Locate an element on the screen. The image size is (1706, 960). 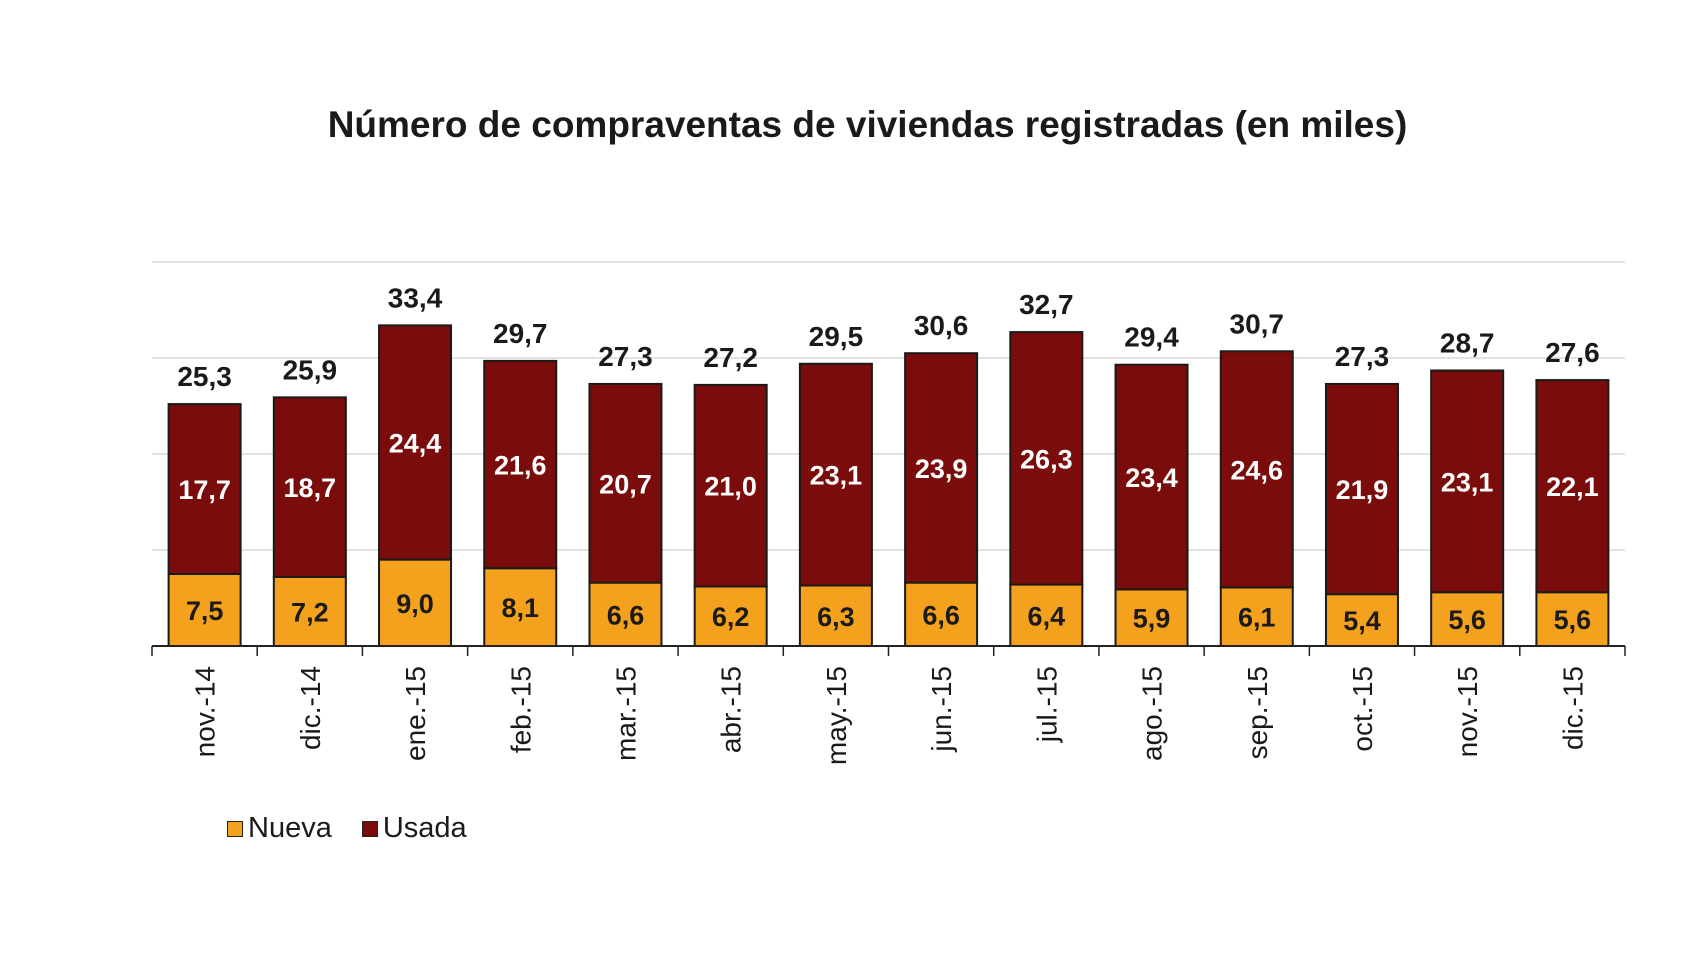
bar-usada-sep.-15 is located at coordinates (1256, 469).